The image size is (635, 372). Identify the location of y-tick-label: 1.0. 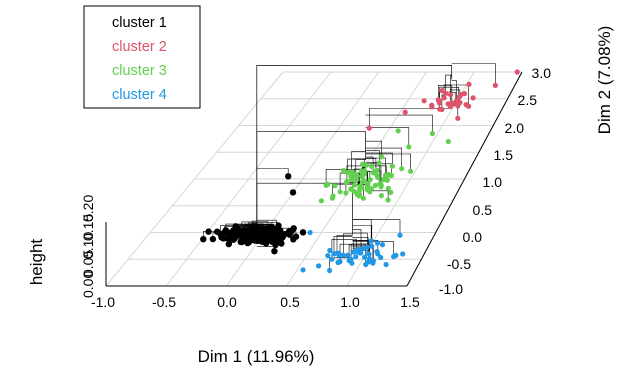
(493, 182).